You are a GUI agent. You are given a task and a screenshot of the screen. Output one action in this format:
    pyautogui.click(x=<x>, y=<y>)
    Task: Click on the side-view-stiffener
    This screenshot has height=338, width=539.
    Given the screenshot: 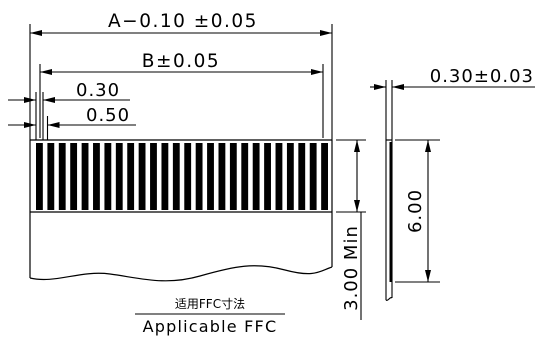 What is the action you would take?
    pyautogui.click(x=390, y=212)
    